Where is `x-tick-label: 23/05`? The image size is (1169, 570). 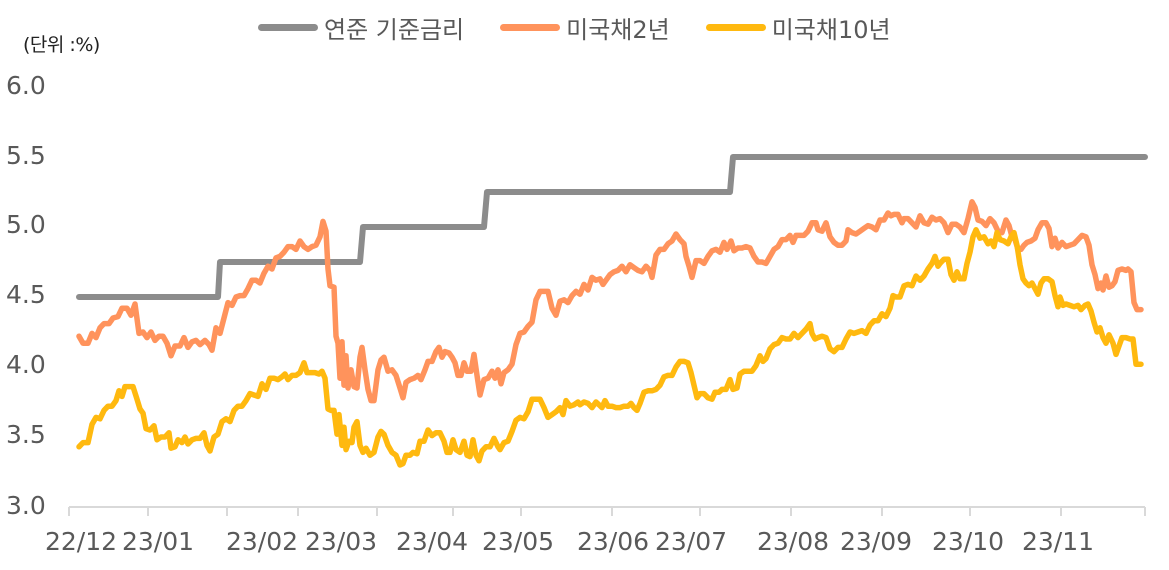
x-tick-label: 23/05 is located at coordinates (518, 541).